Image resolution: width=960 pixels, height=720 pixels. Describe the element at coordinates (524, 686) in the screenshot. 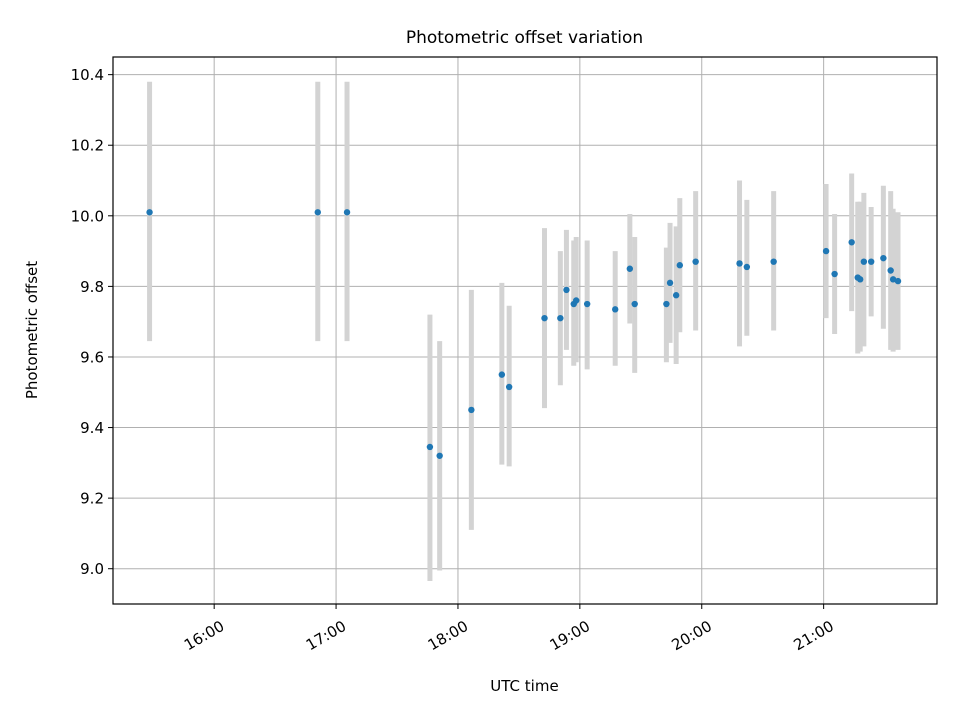

I see `x-axis-label: UTC time` at that location.